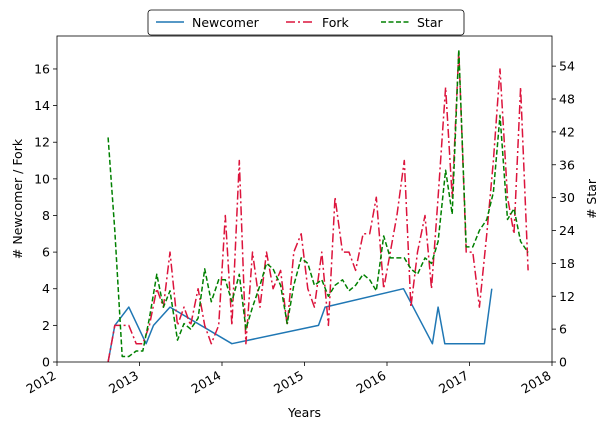 This screenshot has width=610, height=435. I want to click on y-right-tick-label: 36, so click(567, 164).